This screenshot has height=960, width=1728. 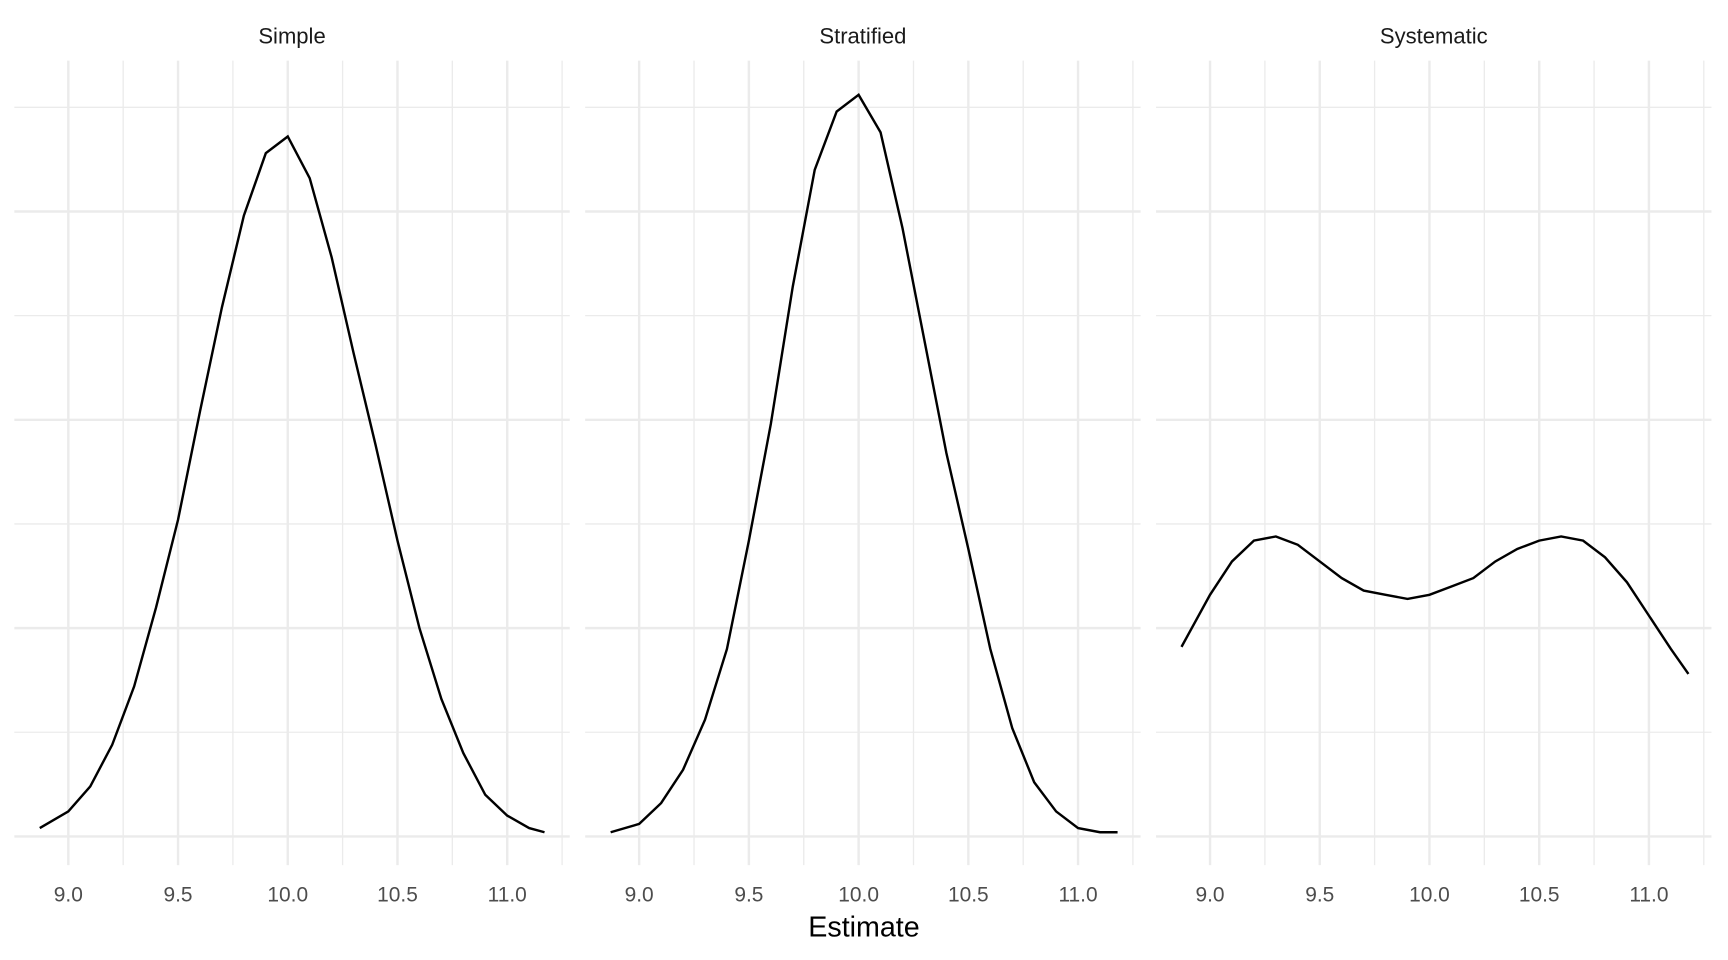 What do you see at coordinates (291, 35) in the screenshot?
I see `facet-title: Simple` at bounding box center [291, 35].